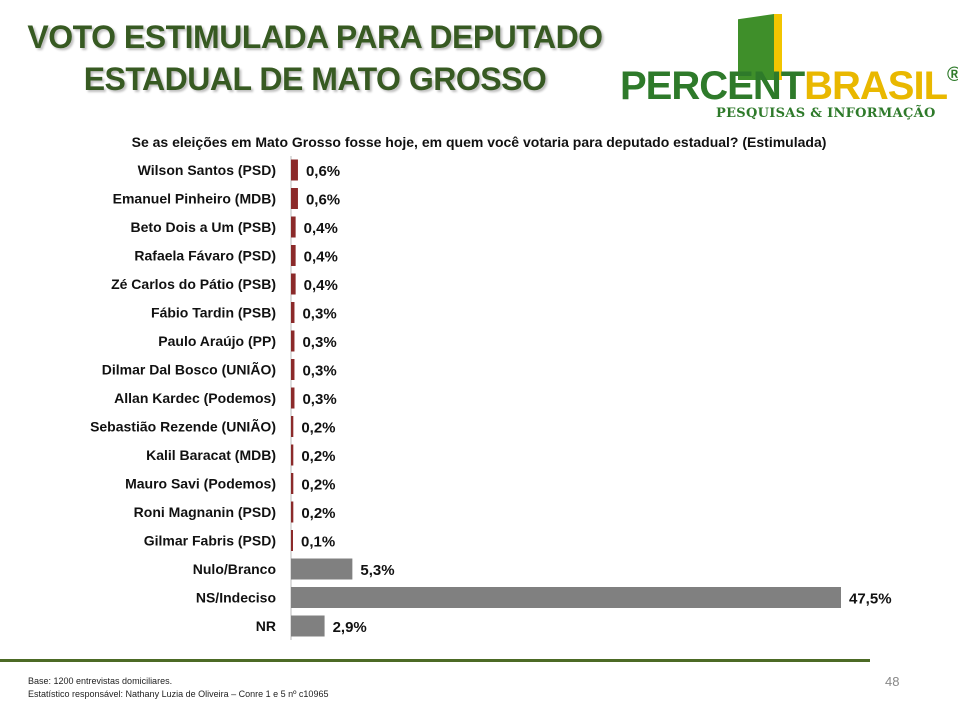  Describe the element at coordinates (318, 542) in the screenshot. I see `data-label: 0,1%` at that location.